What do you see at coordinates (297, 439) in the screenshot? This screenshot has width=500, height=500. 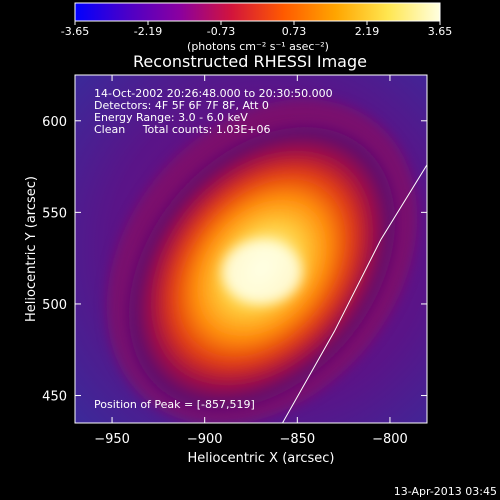 I see `x-tick-label: −850` at bounding box center [297, 439].